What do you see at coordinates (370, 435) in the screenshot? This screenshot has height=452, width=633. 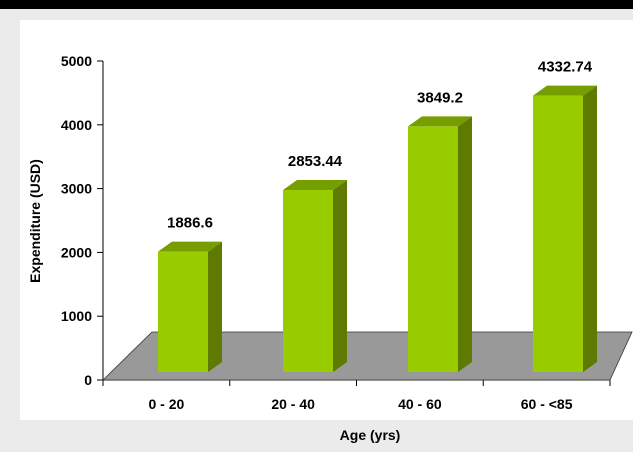 I see `x-axis-title: Age (yrs)` at bounding box center [370, 435].